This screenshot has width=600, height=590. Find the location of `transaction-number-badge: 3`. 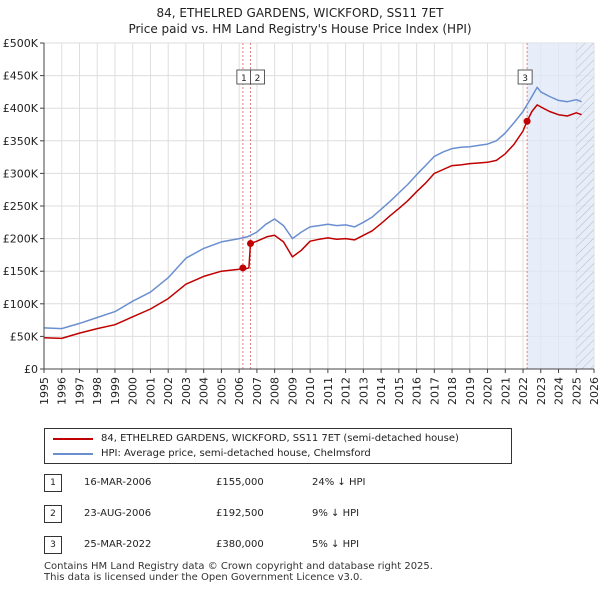

transaction-number-badge: 3 is located at coordinates (53, 545).